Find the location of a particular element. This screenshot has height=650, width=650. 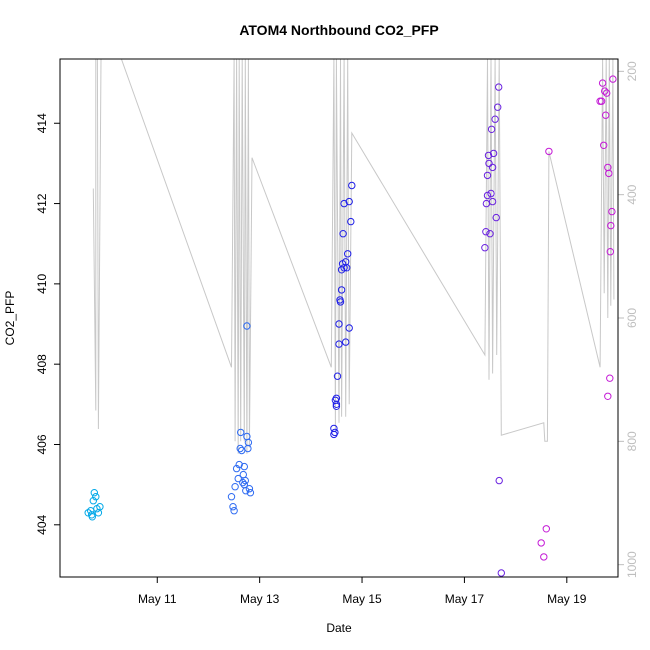

x-axis-label: Date is located at coordinates (339, 628).